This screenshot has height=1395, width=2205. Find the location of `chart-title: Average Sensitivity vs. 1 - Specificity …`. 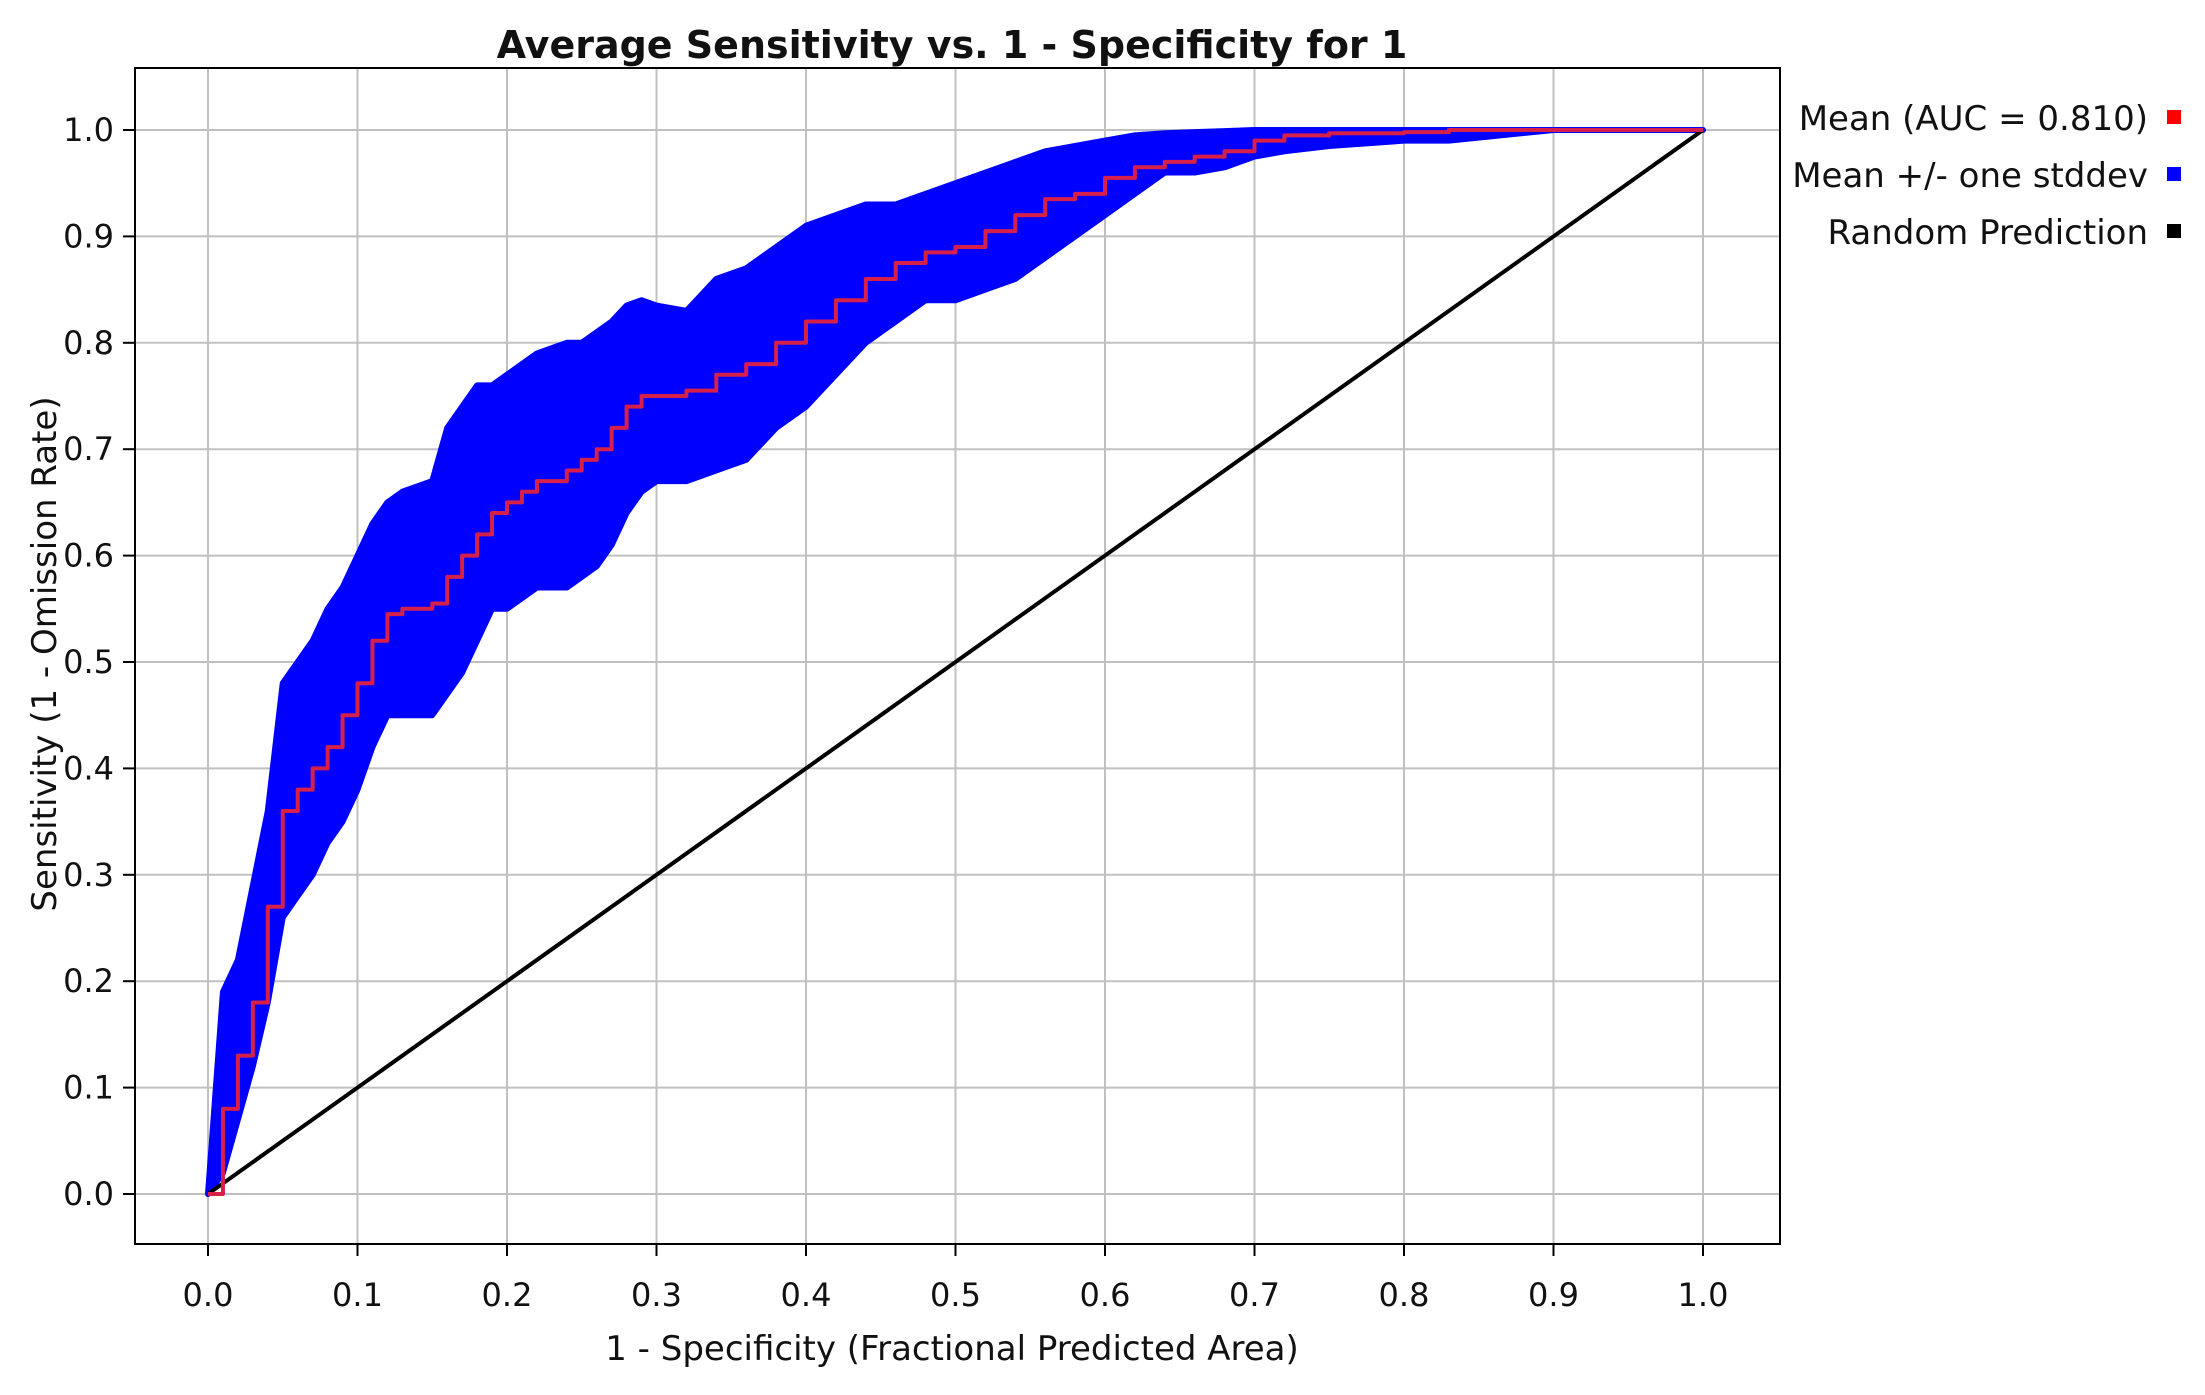

chart-title: Average Sensitivity vs. 1 - Specificity … is located at coordinates (952, 45).